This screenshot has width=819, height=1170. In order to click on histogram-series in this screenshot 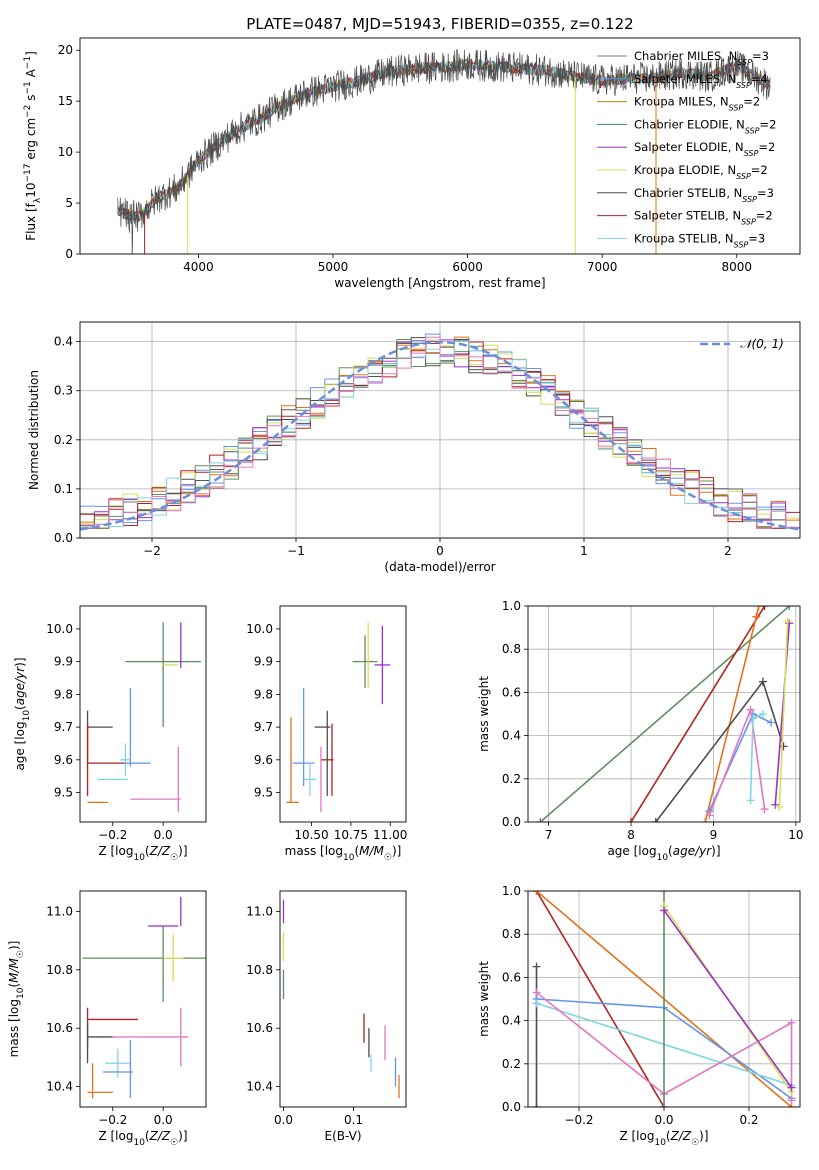, I will do `click(440, 434)`.